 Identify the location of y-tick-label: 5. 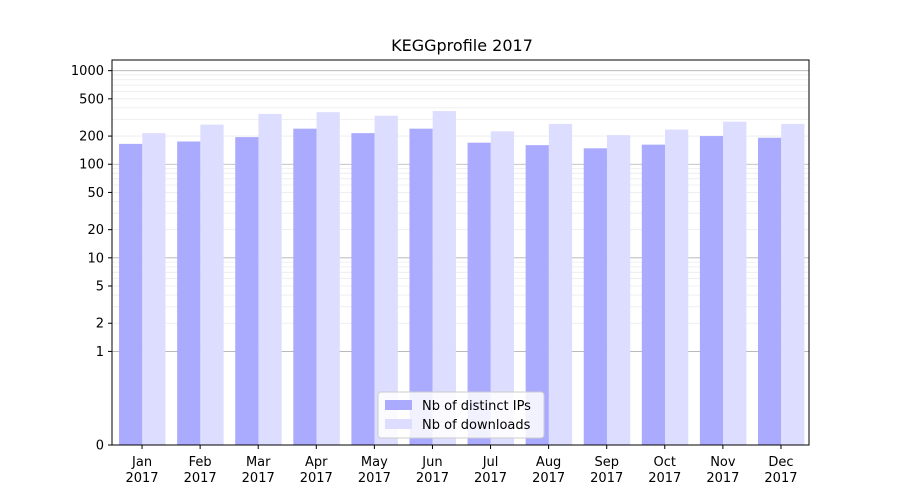
(100, 287).